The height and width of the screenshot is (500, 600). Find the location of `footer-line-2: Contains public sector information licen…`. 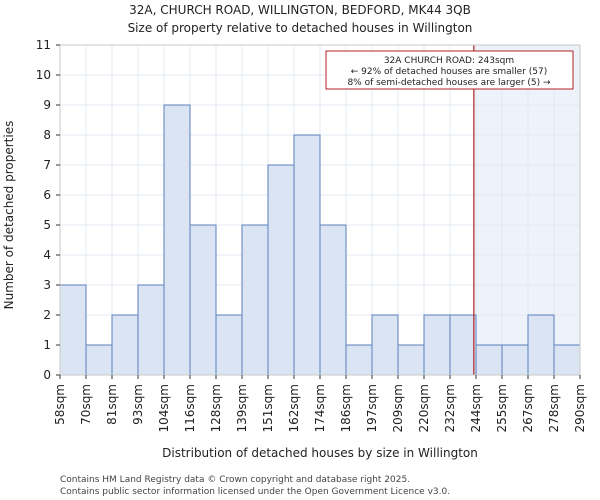

footer-line-2: Contains public sector information licen… is located at coordinates (255, 492).